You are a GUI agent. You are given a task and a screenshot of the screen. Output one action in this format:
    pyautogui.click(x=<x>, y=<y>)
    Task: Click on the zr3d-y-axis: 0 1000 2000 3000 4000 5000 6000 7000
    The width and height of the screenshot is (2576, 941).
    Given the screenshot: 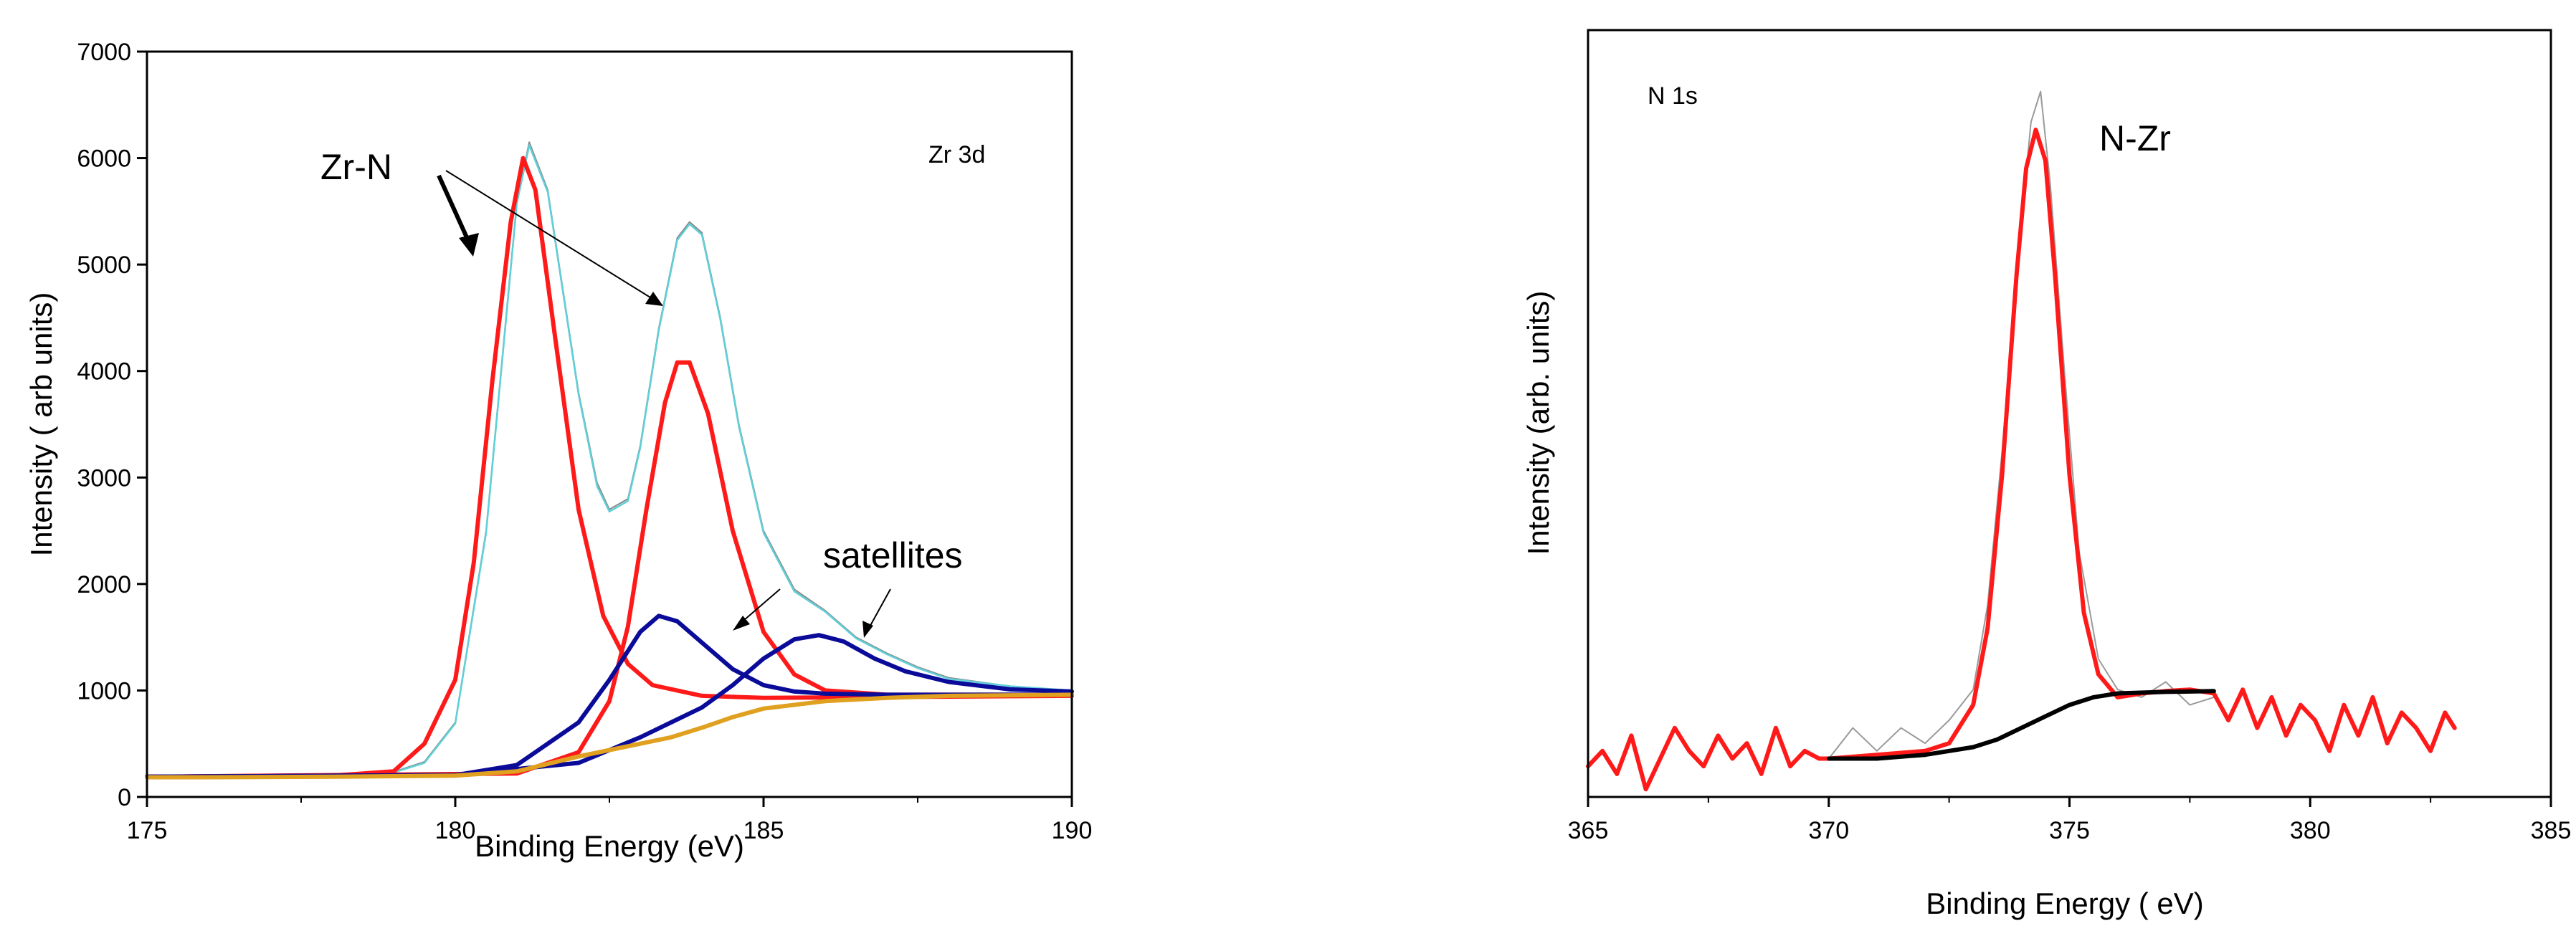 What is the action you would take?
    pyautogui.click(x=112, y=425)
    